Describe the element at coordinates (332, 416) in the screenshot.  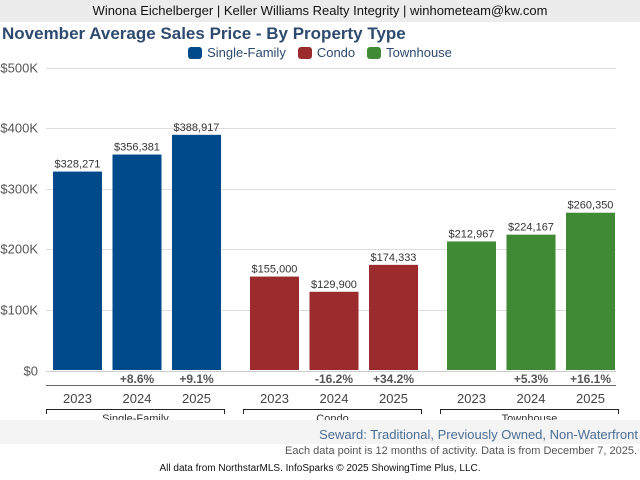
I see `group-label: Condo` at that location.